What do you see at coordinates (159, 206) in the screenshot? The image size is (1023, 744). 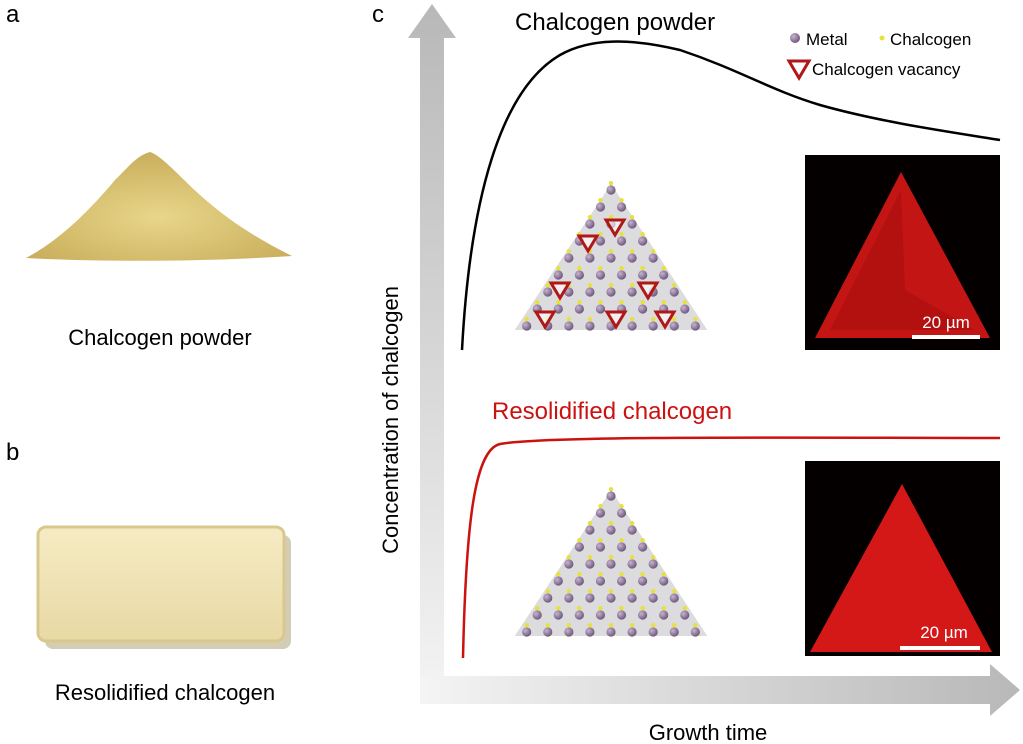 I see `powder-pile-image` at bounding box center [159, 206].